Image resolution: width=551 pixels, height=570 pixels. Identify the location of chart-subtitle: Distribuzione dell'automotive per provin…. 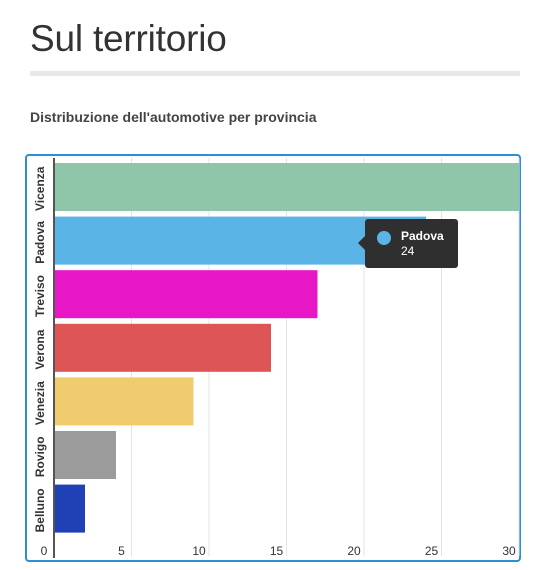
(173, 117).